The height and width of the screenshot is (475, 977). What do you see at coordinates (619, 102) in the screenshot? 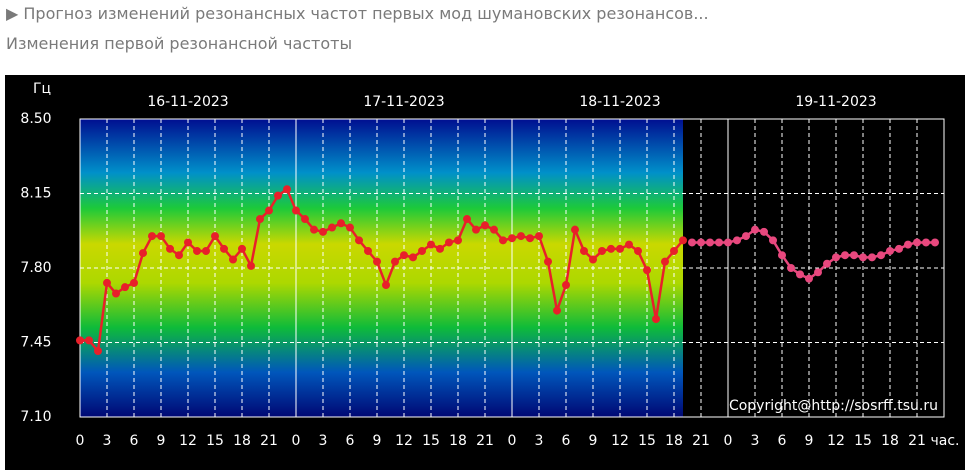
I see `day-label: 18-11-2023` at bounding box center [619, 102].